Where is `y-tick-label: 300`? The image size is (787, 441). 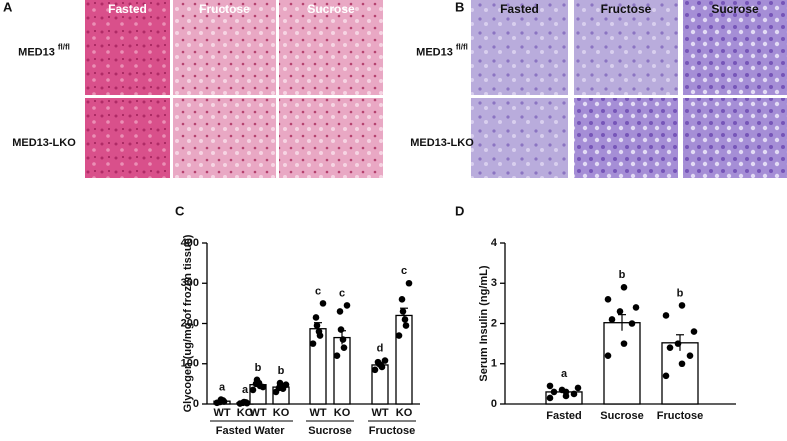
y-tick-label: 300 is located at coordinates (190, 283).